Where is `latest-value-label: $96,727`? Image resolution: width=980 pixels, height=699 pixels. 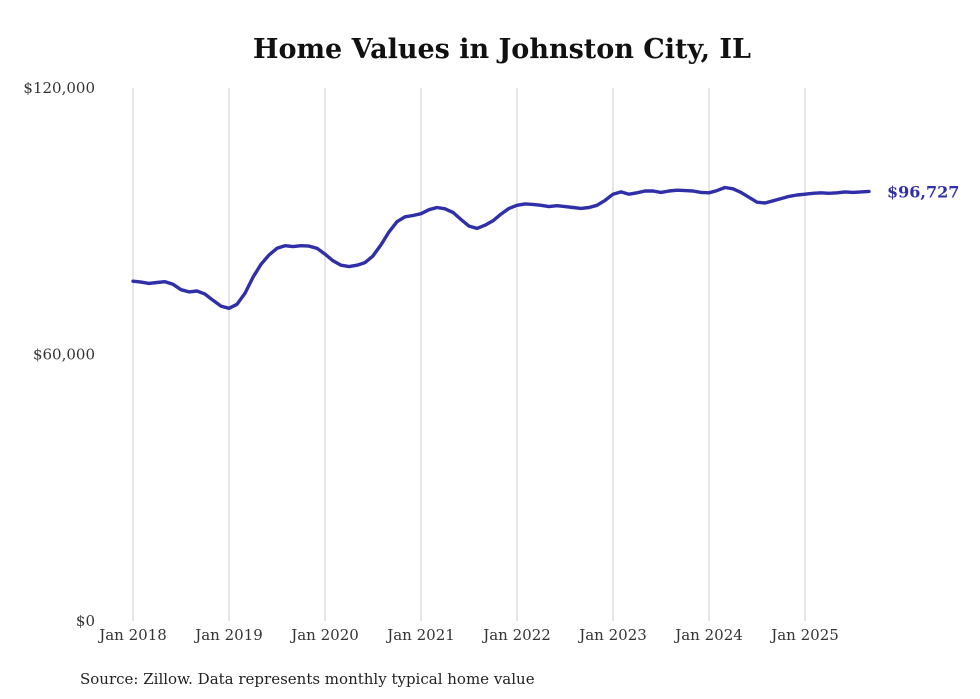 latest-value-label: $96,727 is located at coordinates (923, 191).